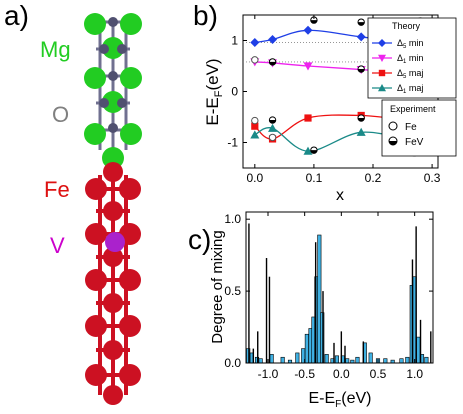  What do you see at coordinates (268, 374) in the screenshot?
I see `x-tick-label: -1.0` at bounding box center [268, 374].